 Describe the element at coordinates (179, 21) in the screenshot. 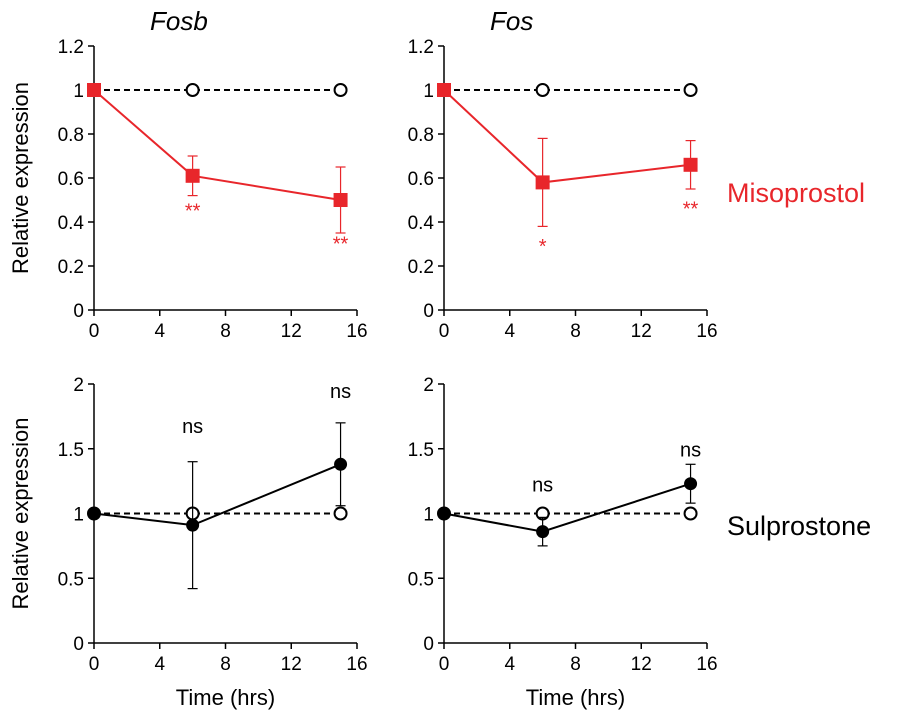

I see `panel-title: Fosb` at that location.